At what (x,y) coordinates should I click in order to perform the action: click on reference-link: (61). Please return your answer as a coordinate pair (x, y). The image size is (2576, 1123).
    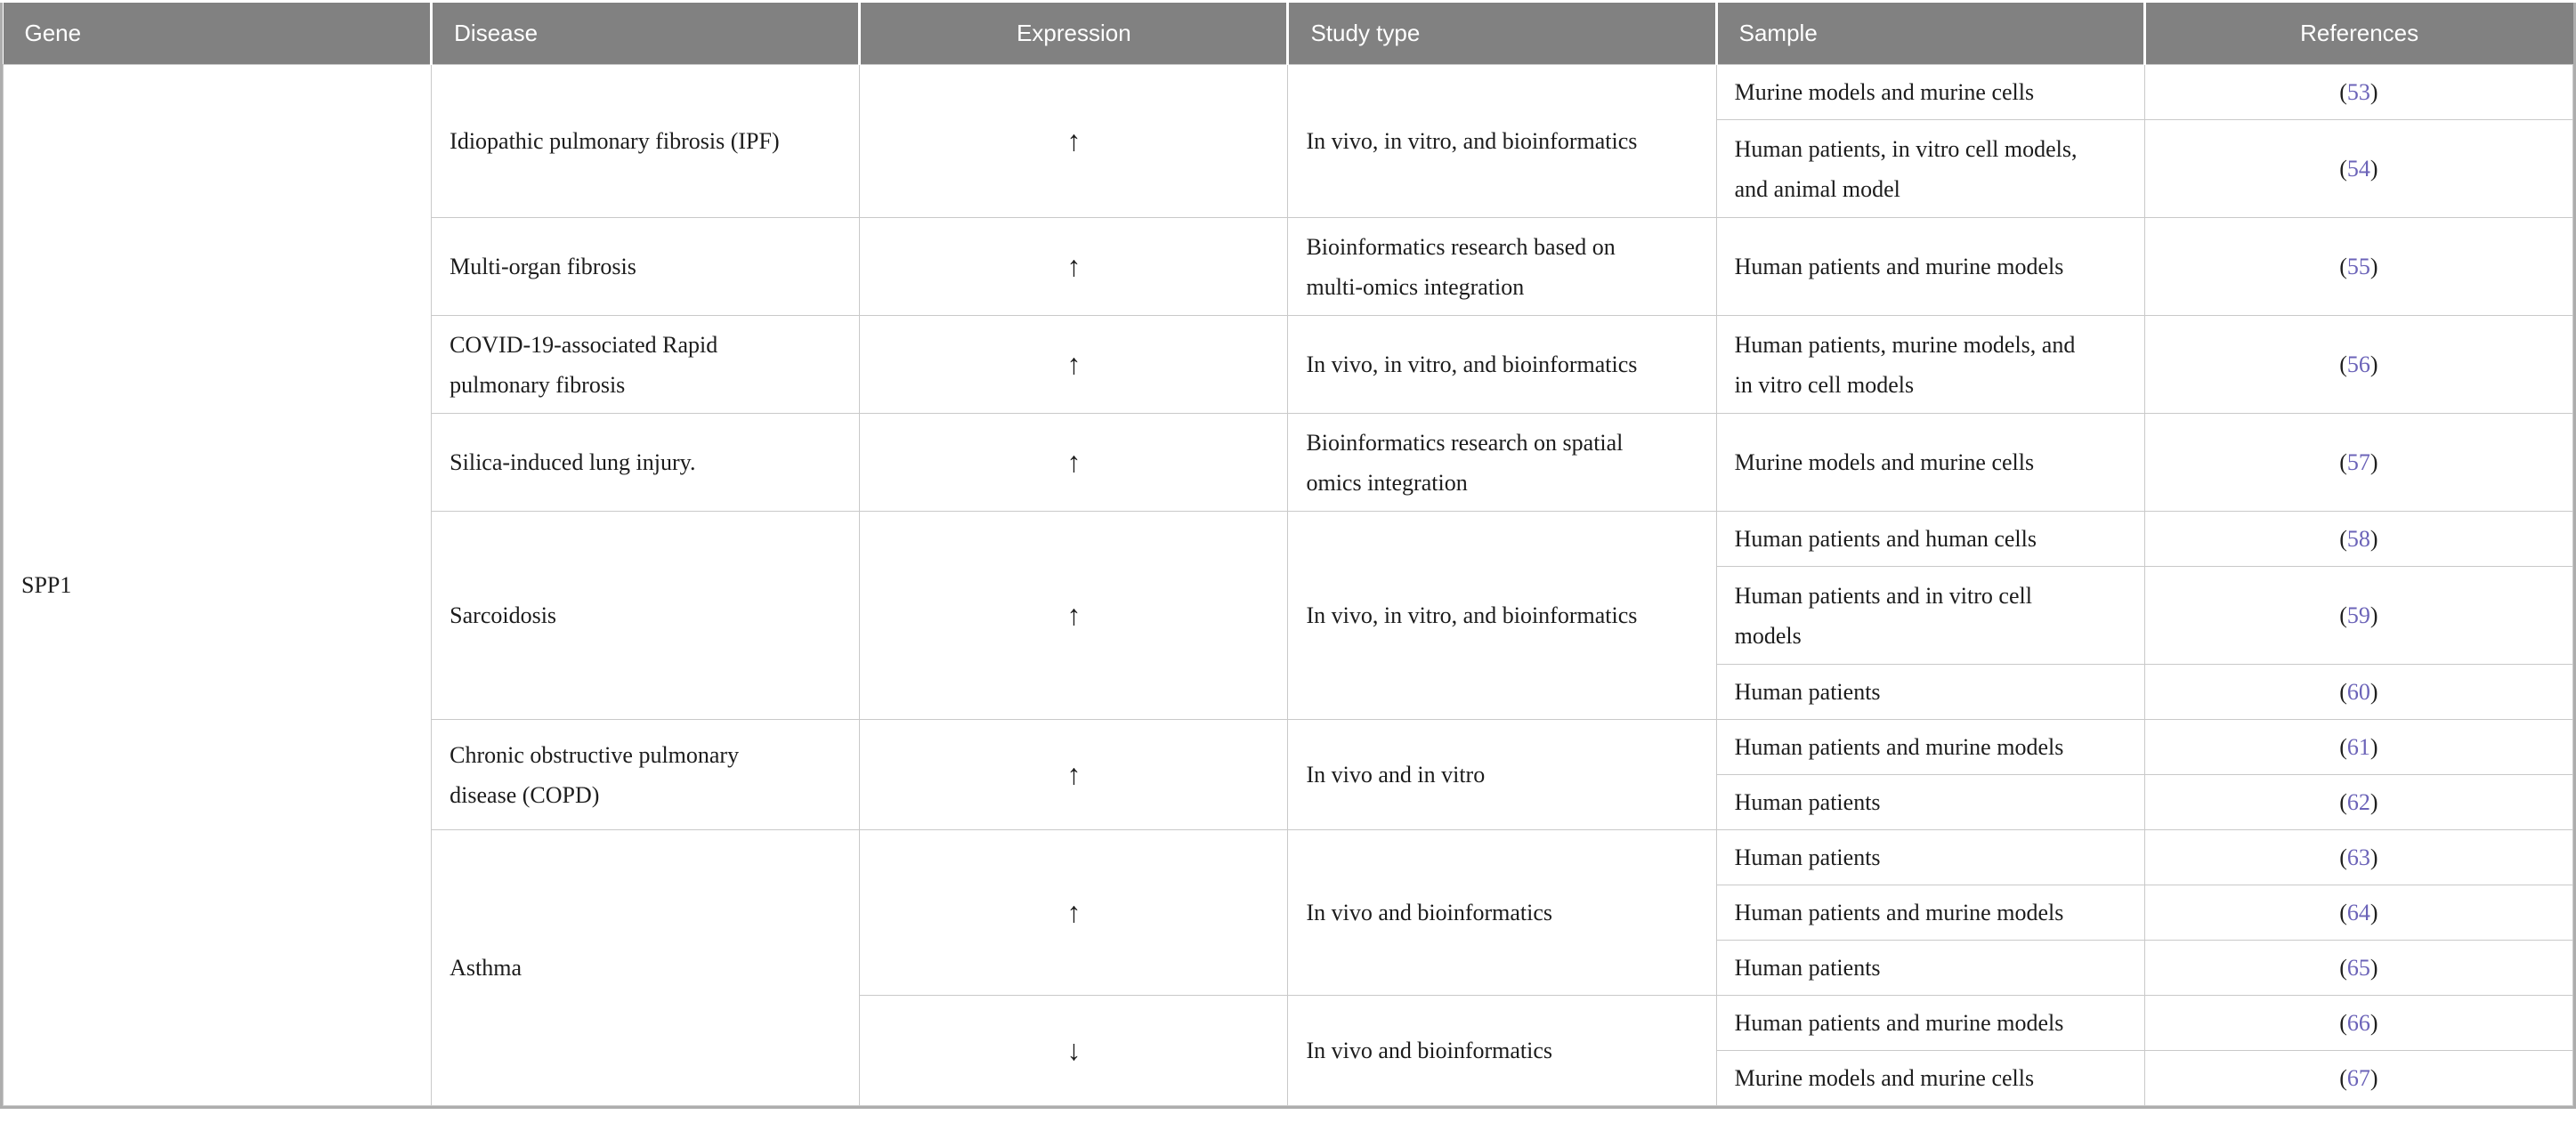
    Looking at the image, I should click on (2359, 747).